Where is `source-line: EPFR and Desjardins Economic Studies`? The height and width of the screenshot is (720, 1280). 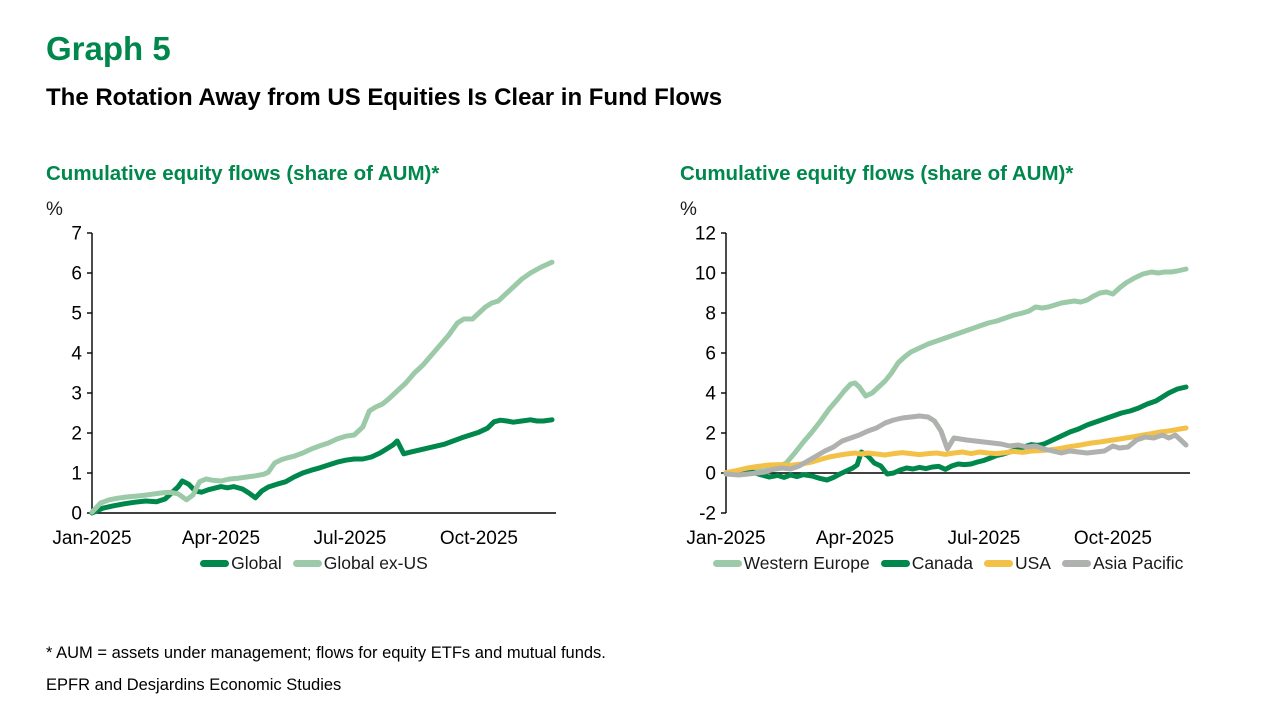
source-line: EPFR and Desjardins Economic Studies is located at coordinates (194, 685).